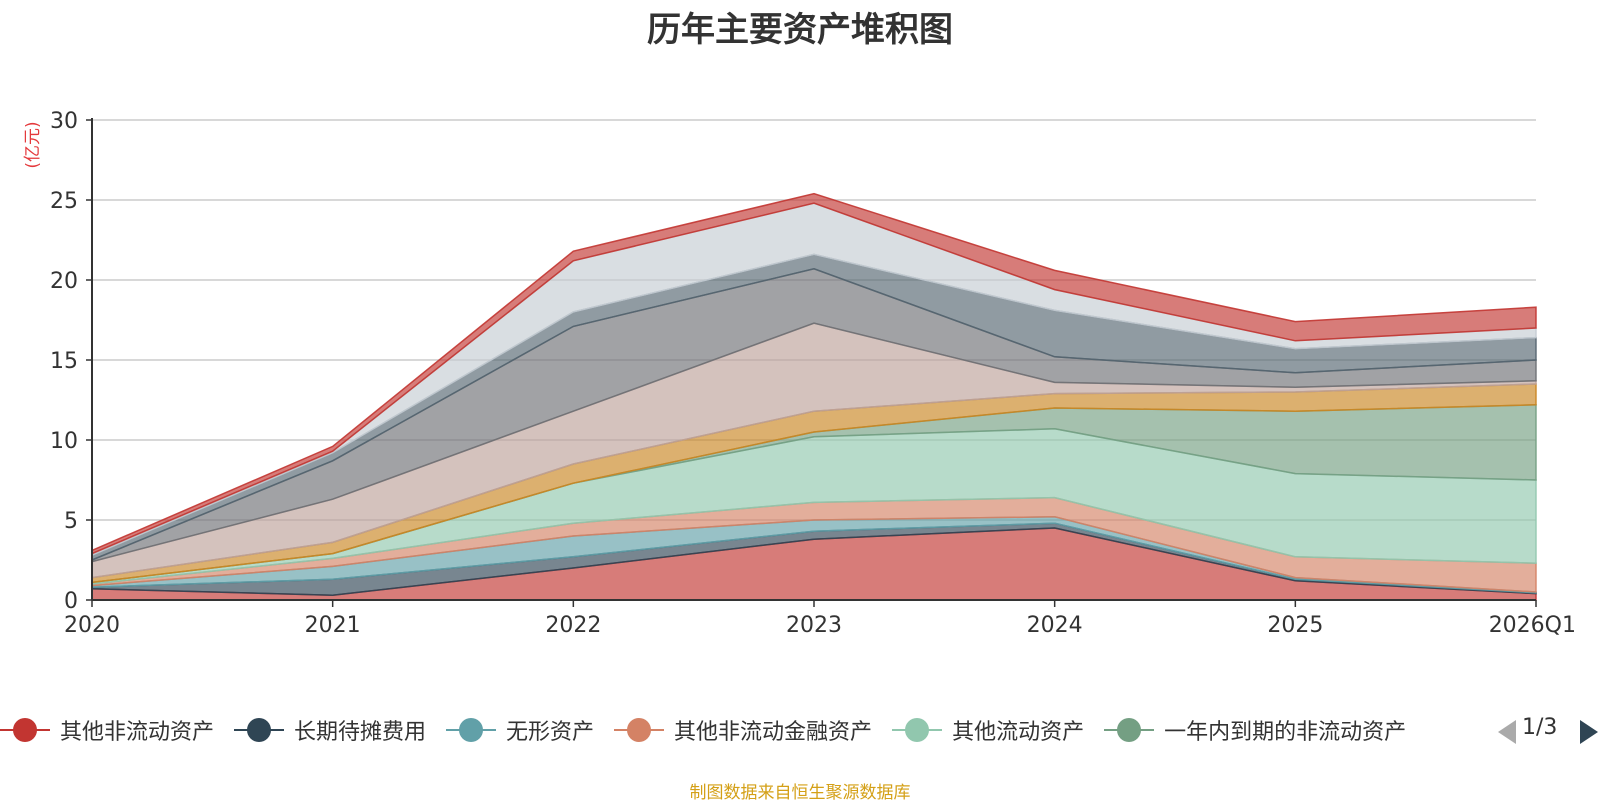 This screenshot has height=803, width=1600. I want to click on legend-item: 其他非流动金融资产, so click(743, 730).